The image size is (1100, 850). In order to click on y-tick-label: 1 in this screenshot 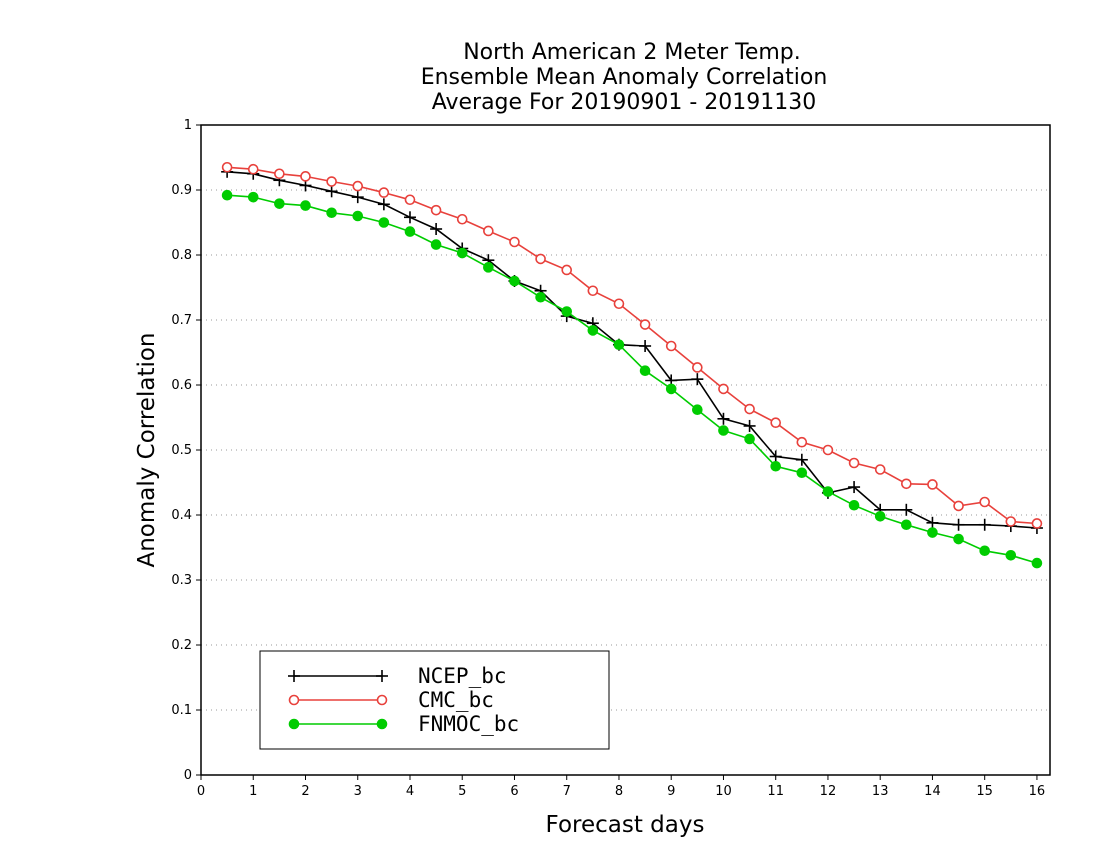, I will do `click(188, 125)`.